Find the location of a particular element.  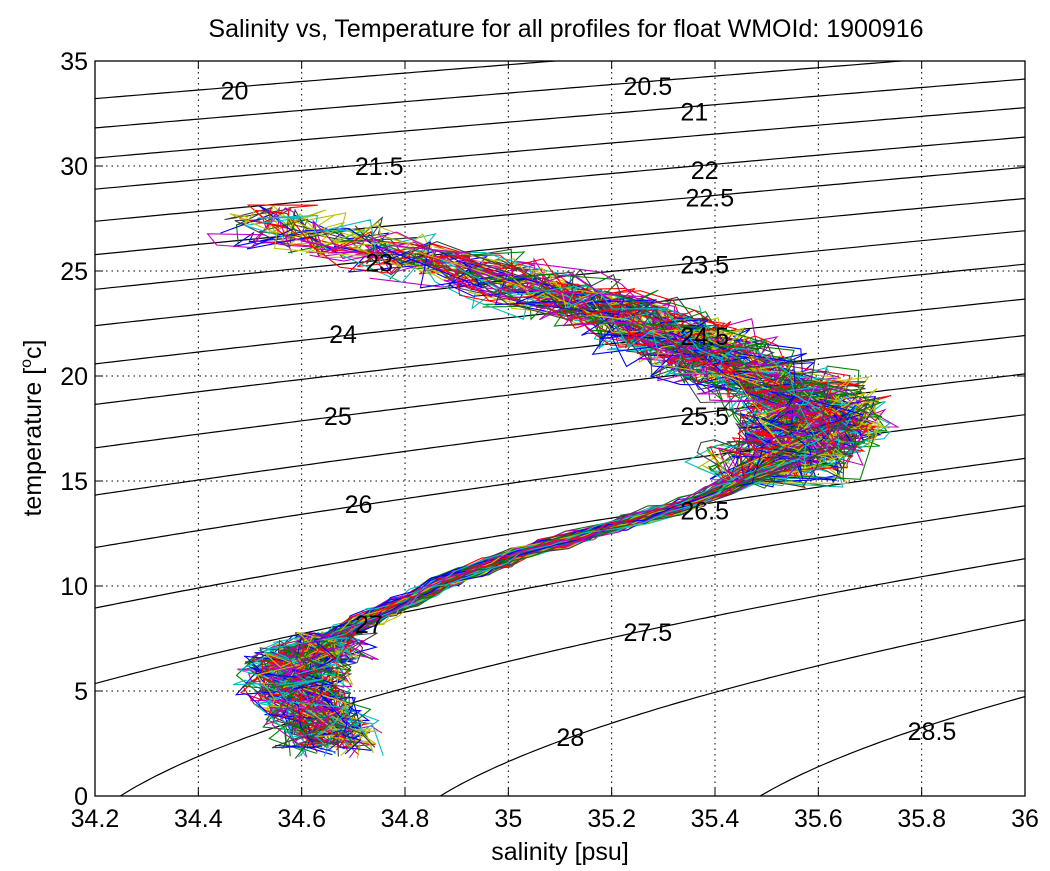

isopycnal-label: 20 is located at coordinates (235, 91).